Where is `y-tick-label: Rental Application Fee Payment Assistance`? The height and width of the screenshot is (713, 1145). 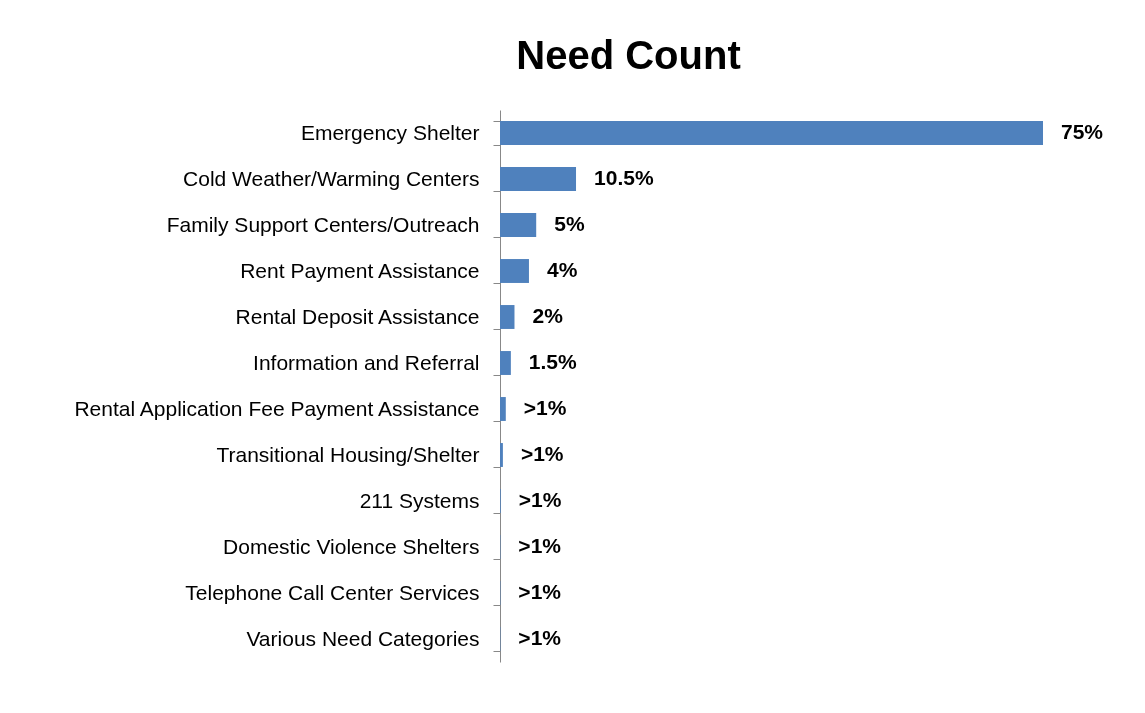
y-tick-label: Rental Application Fee Payment Assistance is located at coordinates (277, 408).